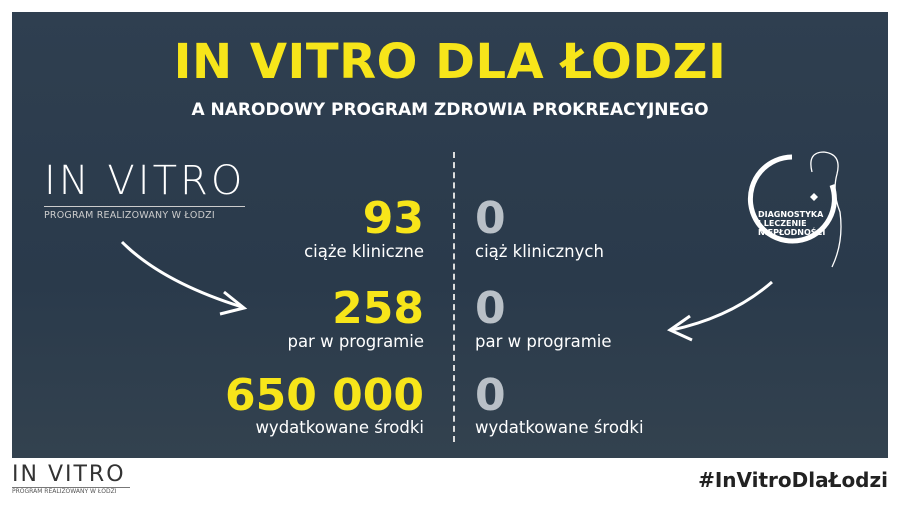 The height and width of the screenshot is (506, 900). What do you see at coordinates (364, 251) in the screenshot?
I see `stat-label: ciąże kliniczne` at bounding box center [364, 251].